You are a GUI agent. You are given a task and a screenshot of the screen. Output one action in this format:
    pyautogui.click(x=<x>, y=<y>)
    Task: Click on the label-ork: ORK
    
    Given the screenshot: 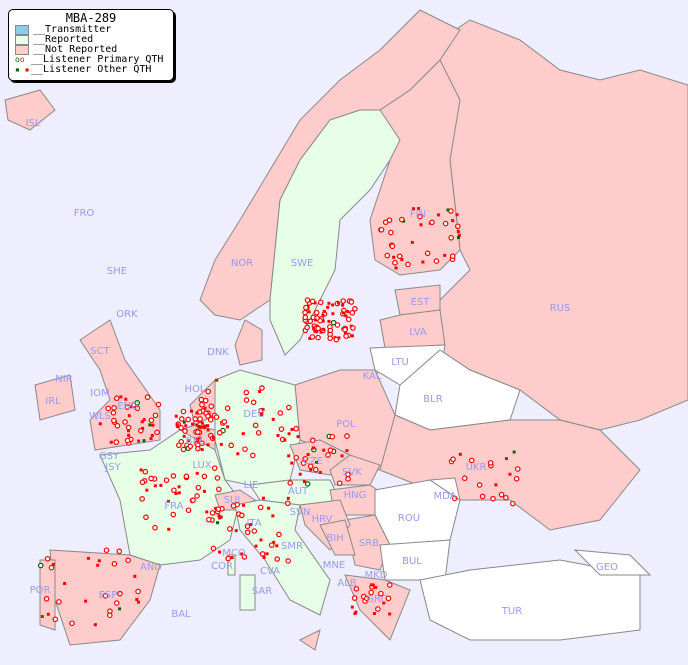 What is the action you would take?
    pyautogui.click(x=127, y=314)
    